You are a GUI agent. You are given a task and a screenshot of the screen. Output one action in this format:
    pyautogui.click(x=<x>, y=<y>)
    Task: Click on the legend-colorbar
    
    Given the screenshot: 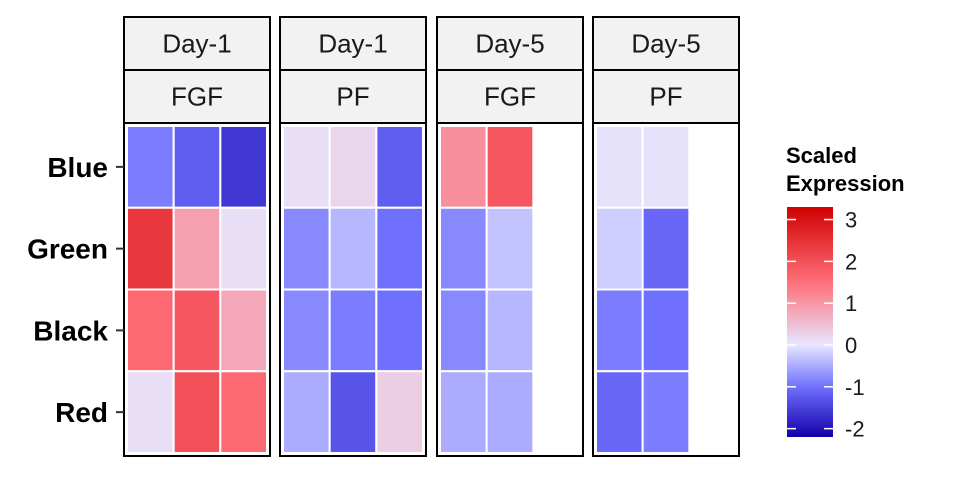 What is the action you would take?
    pyautogui.click(x=810, y=322)
    